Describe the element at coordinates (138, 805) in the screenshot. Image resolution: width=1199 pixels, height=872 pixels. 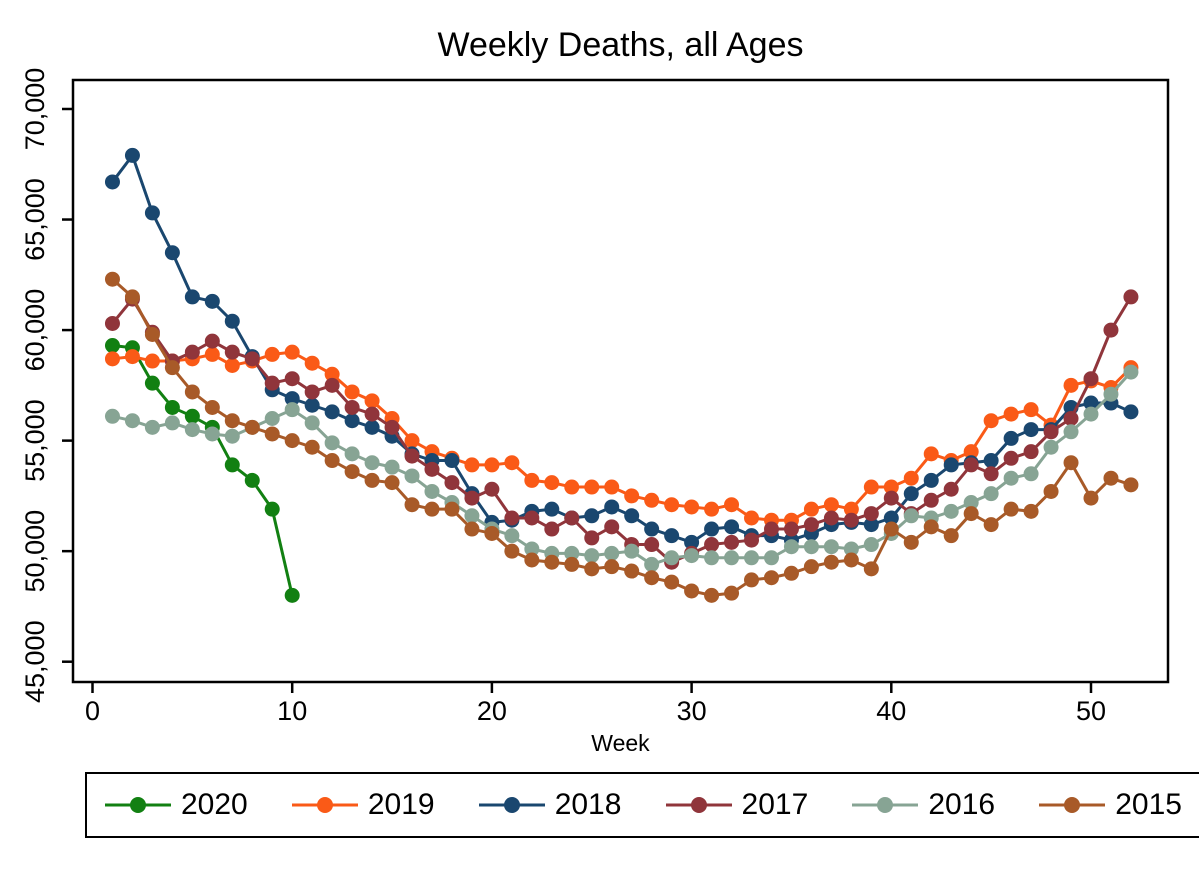
I see `legend-marker-2020` at that location.